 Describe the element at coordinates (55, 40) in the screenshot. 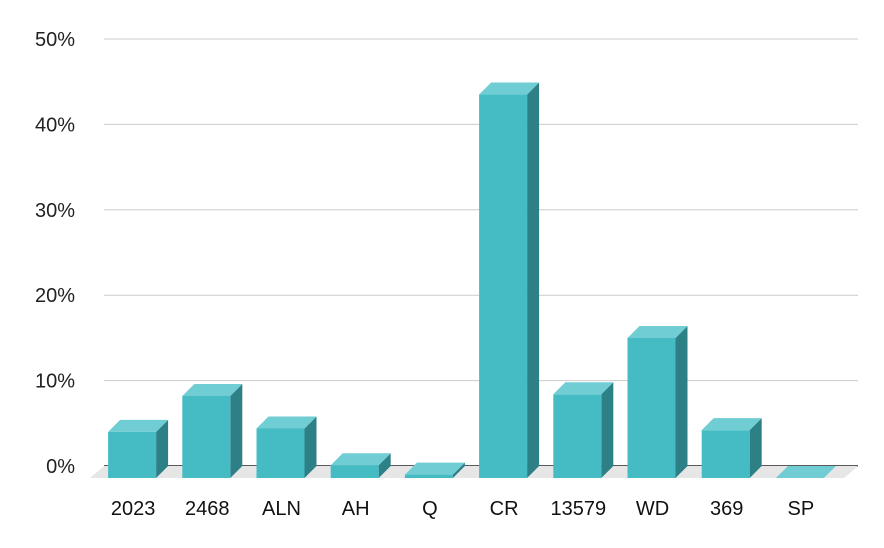

I see `y-tick-label: 50%` at that location.